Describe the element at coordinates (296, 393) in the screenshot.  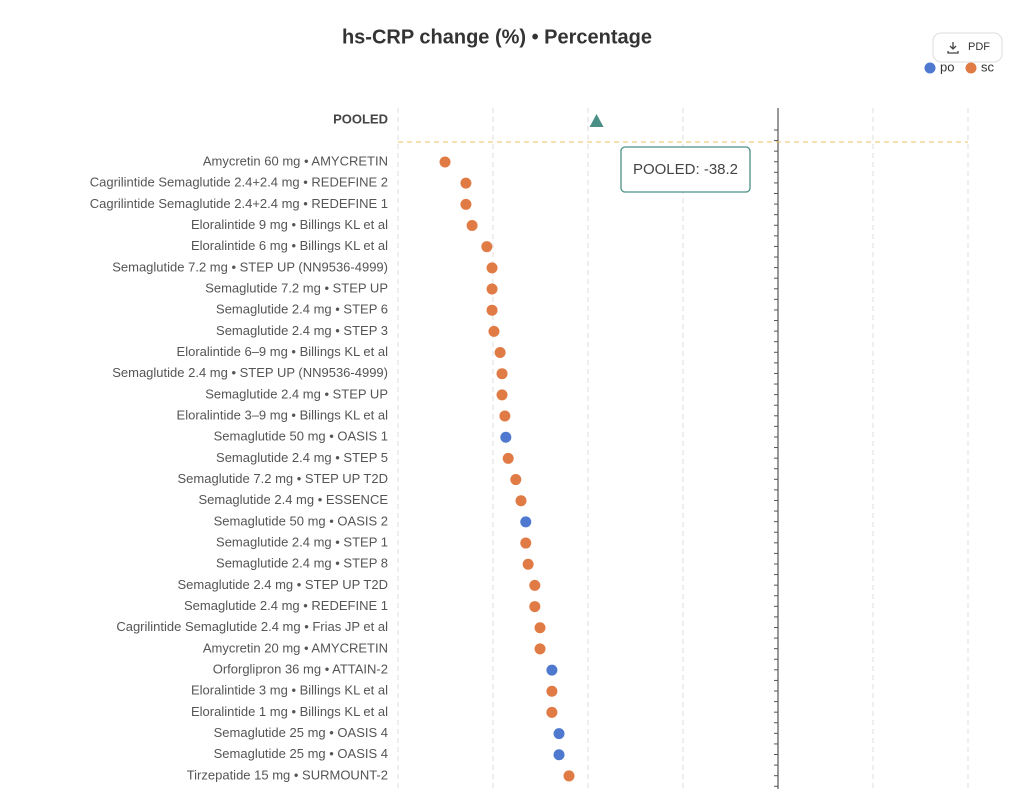
I see `row-label: Semaglutide 2.4 mg • STEP UP` at that location.